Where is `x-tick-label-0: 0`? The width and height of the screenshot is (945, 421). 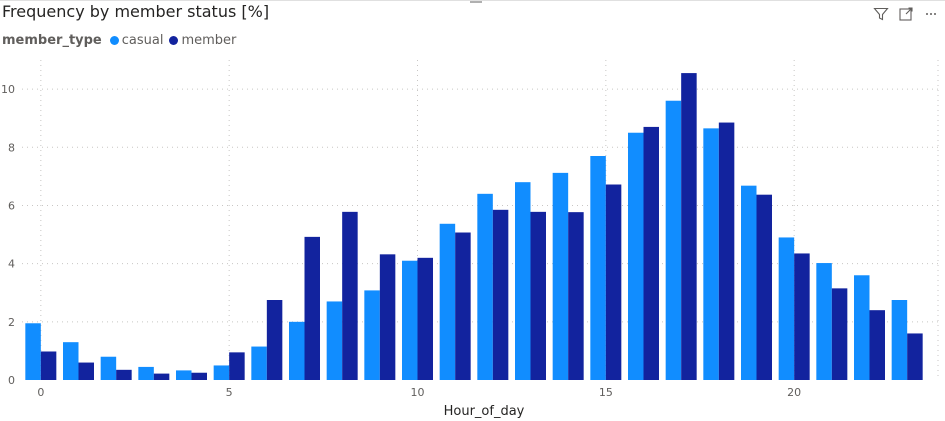
x-tick-label-0: 0 is located at coordinates (40, 392).